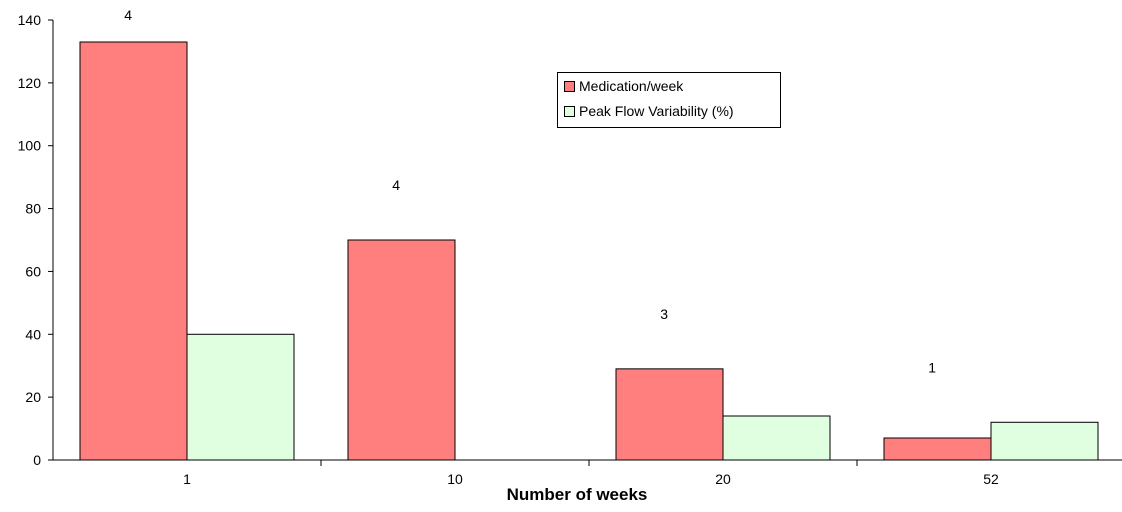 This screenshot has height=512, width=1122. What do you see at coordinates (30, 83) in the screenshot?
I see `y-tick-label: 120` at bounding box center [30, 83].